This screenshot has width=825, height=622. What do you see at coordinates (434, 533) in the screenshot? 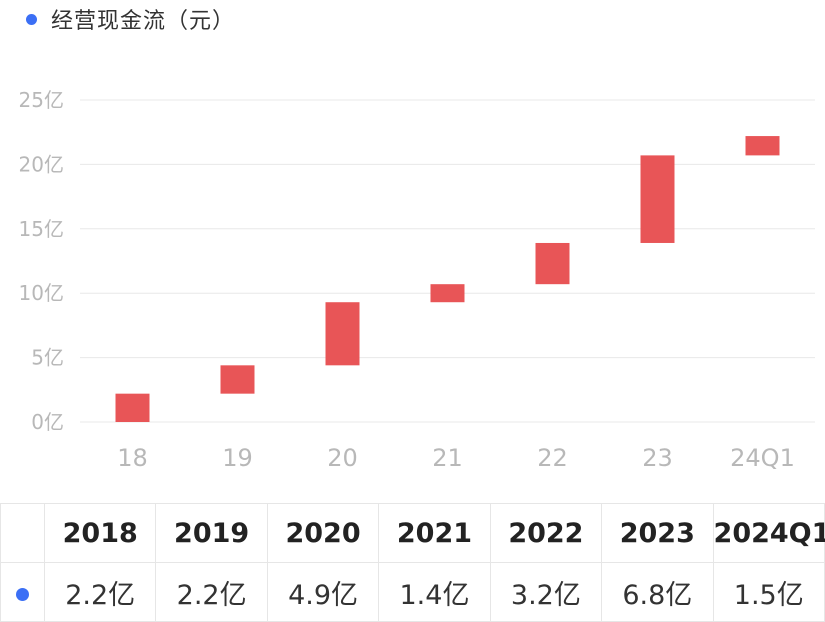
I see `table-header-cell: 2021` at bounding box center [434, 533].